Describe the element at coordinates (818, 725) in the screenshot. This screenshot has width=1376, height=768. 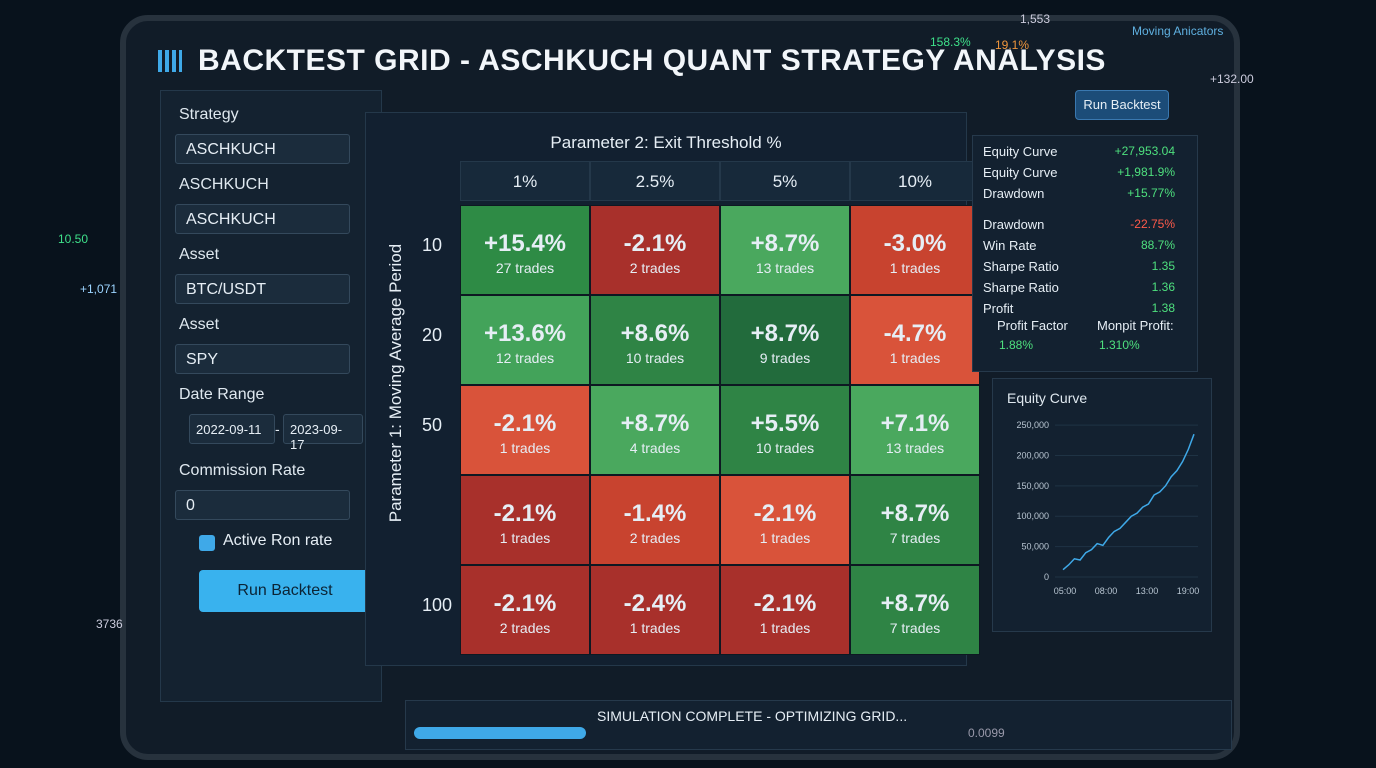
I see `footer` at that location.